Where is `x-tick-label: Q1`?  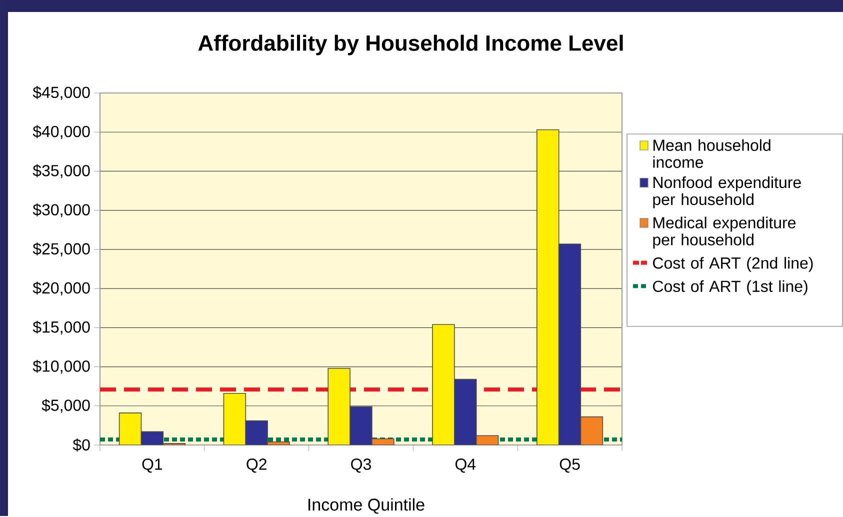 x-tick-label: Q1 is located at coordinates (152, 465).